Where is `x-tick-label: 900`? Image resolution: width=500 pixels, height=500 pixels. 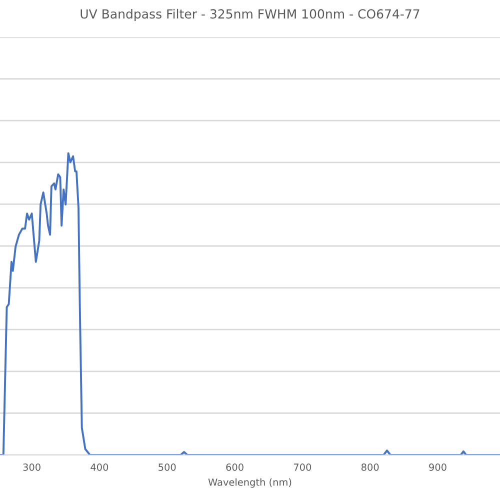
x-tick-label: 900 is located at coordinates (437, 467).